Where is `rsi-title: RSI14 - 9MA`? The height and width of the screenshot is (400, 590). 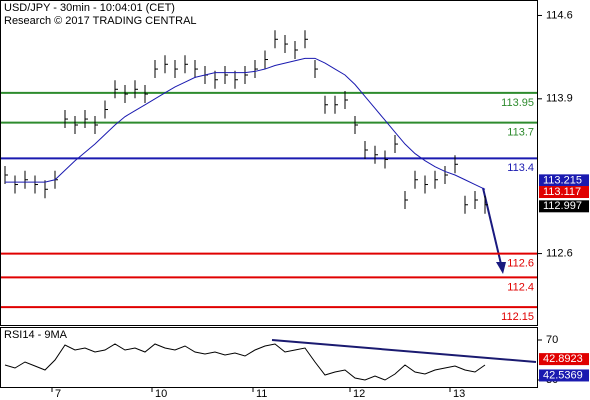 rsi-title: RSI14 - 9MA is located at coordinates (36, 335).